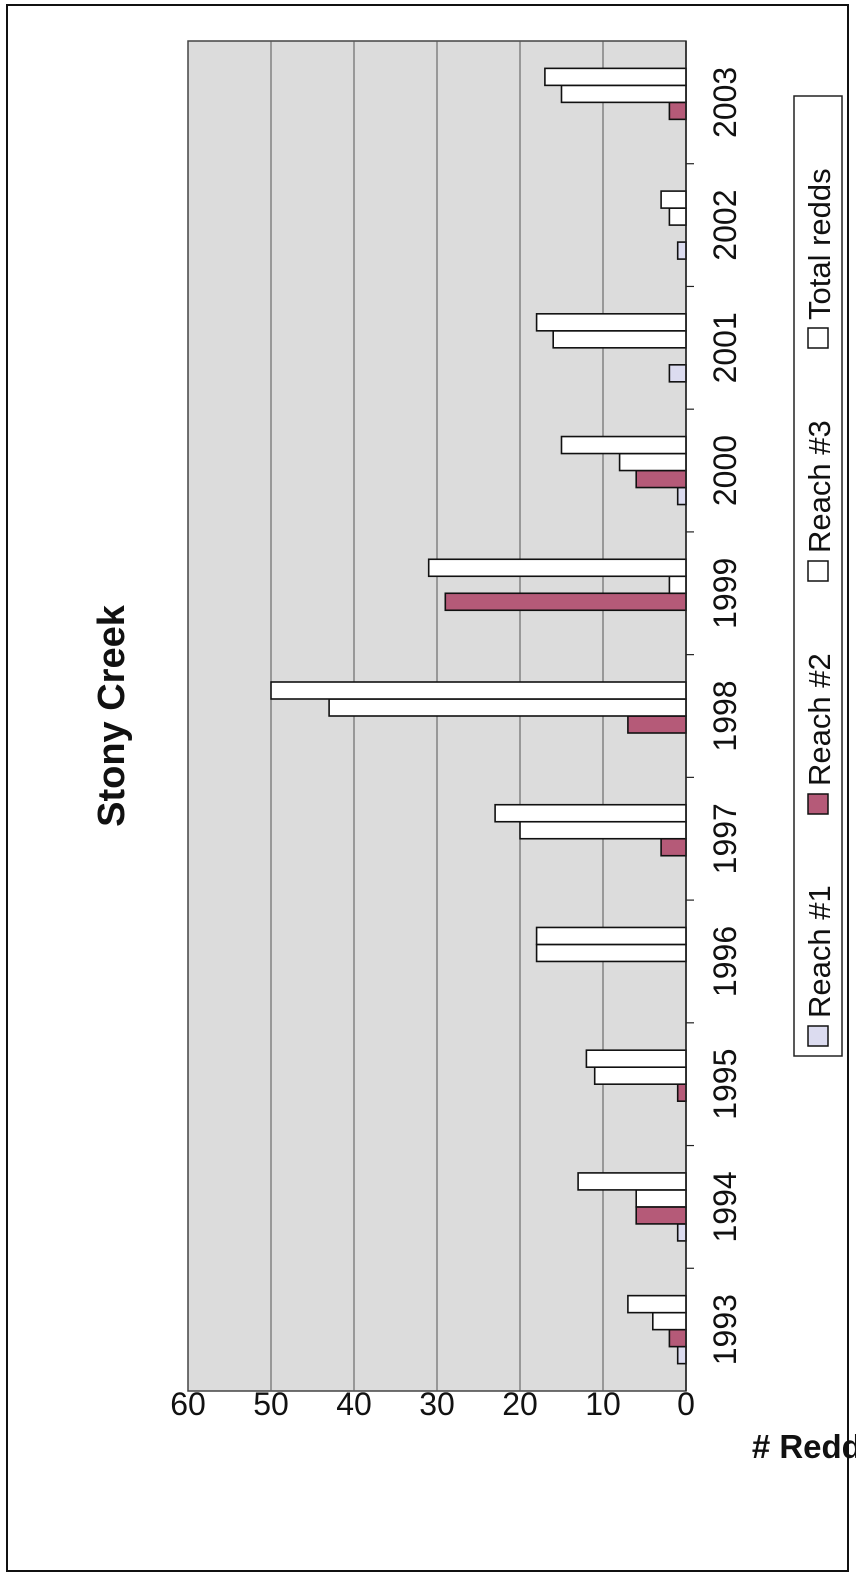  Describe the element at coordinates (478, 690) in the screenshot. I see `bar-total-redds-1998` at that location.